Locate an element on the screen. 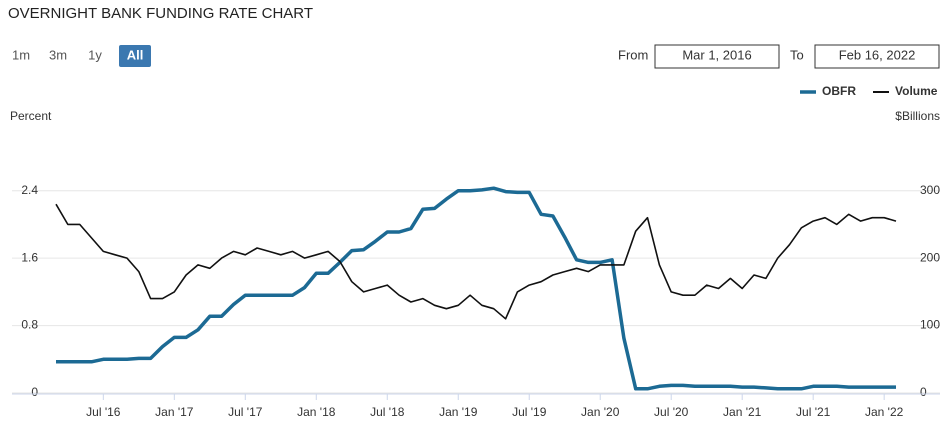 This screenshot has height=433, width=948. y-tick-label: 2.4 is located at coordinates (29, 190).